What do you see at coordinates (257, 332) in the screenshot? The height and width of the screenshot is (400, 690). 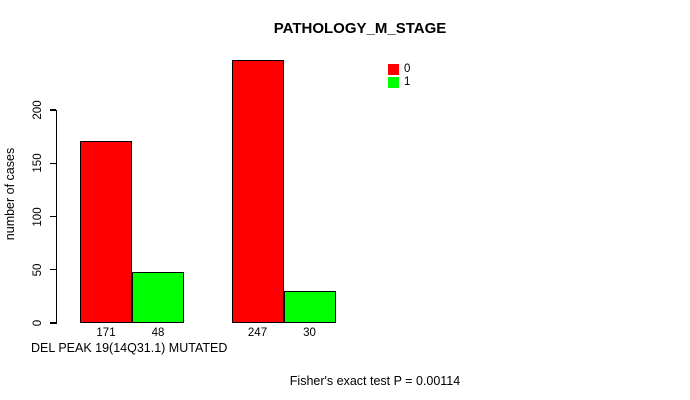 I see `bar-value-label: 247` at bounding box center [257, 332].